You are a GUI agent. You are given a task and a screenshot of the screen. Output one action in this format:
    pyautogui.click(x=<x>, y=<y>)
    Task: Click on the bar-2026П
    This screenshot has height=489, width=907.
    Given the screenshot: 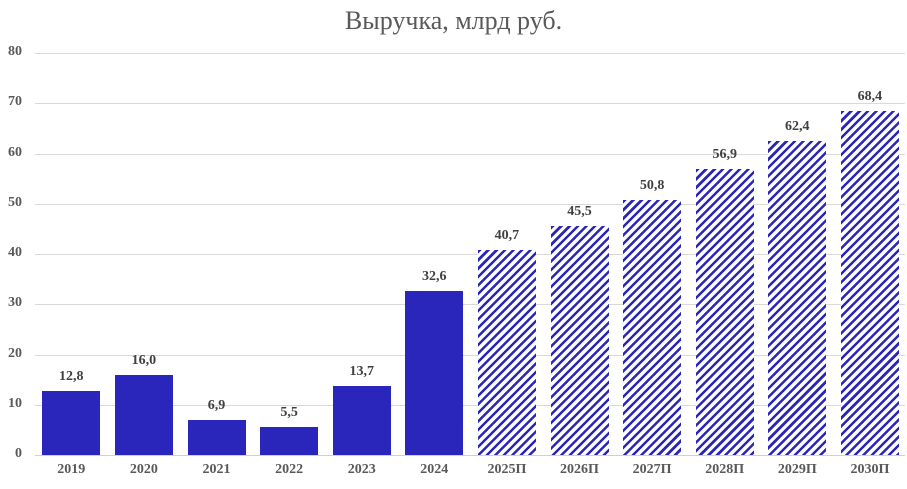 What is the action you would take?
    pyautogui.click(x=579, y=340)
    